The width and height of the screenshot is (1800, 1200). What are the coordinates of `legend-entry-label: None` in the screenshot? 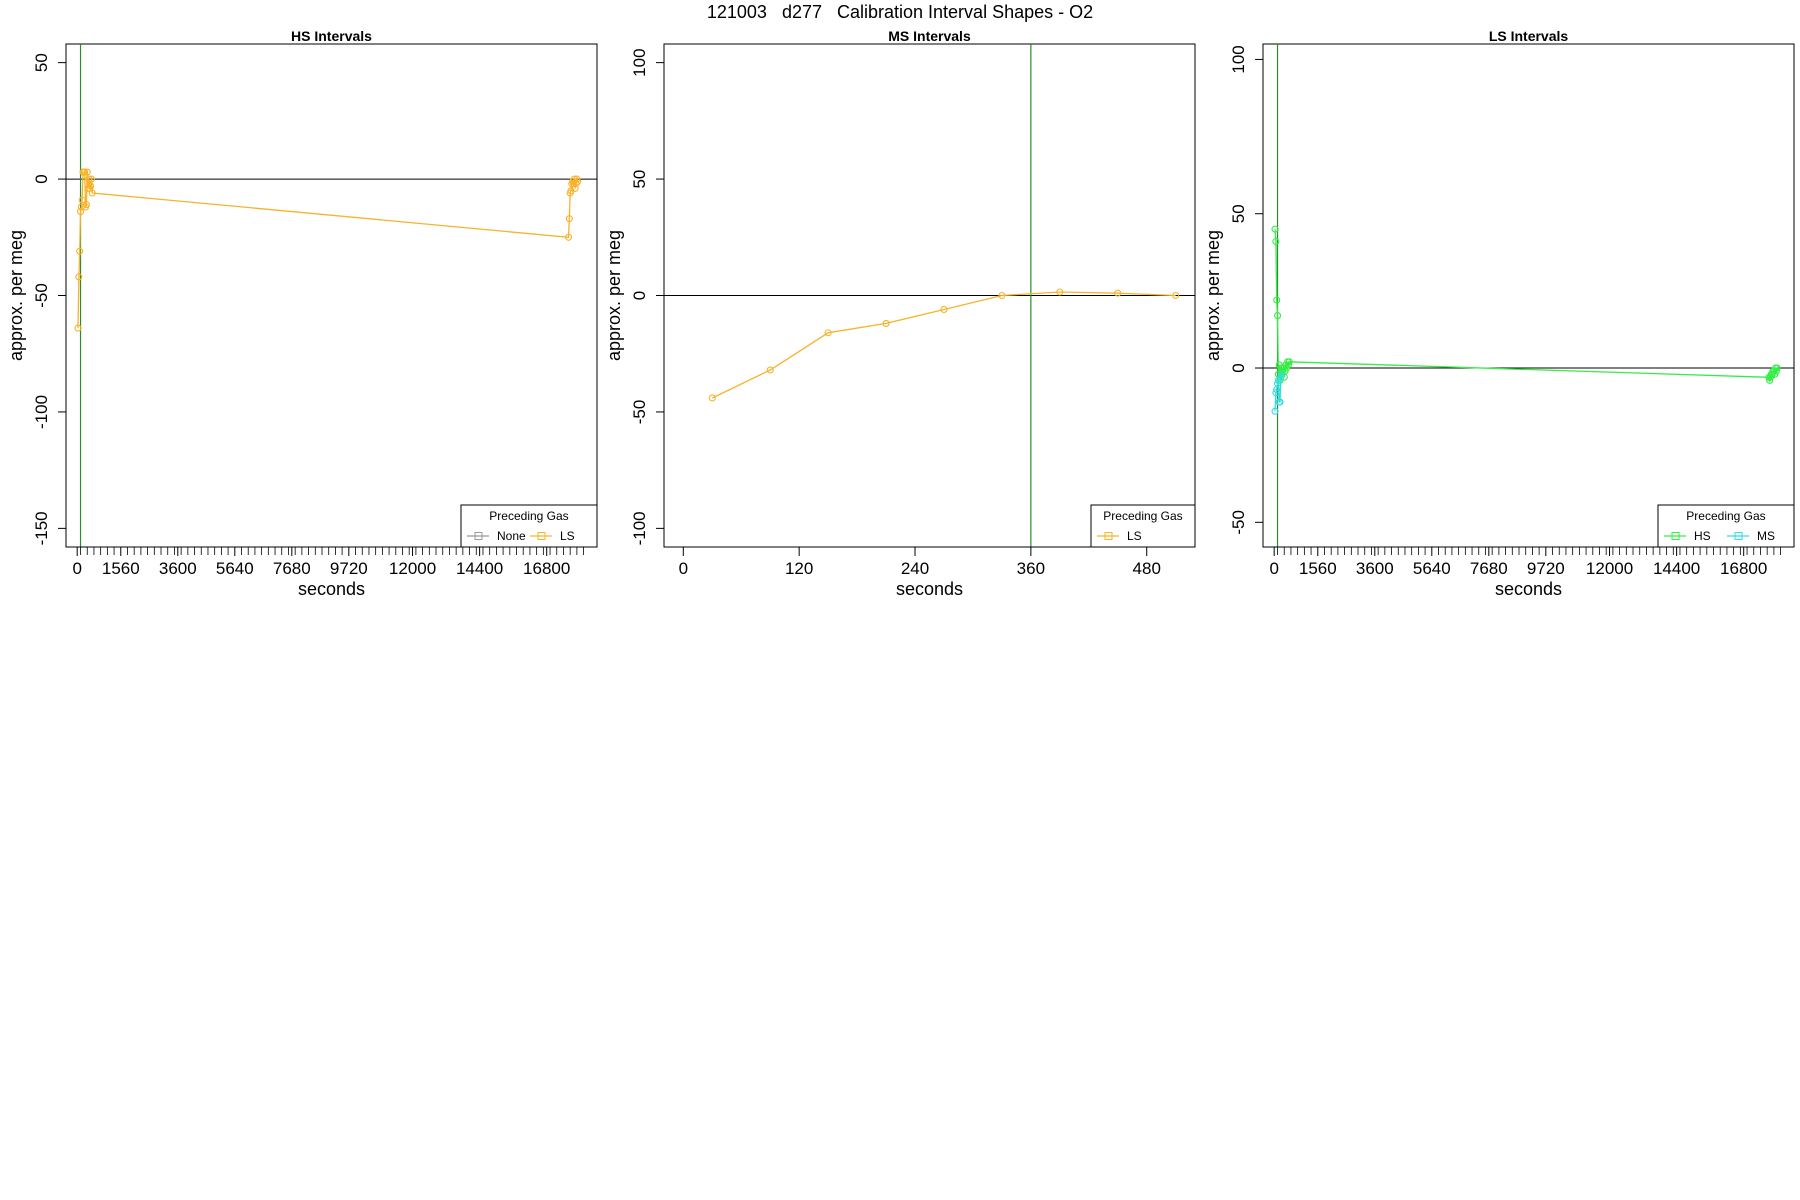 It's located at (511, 536).